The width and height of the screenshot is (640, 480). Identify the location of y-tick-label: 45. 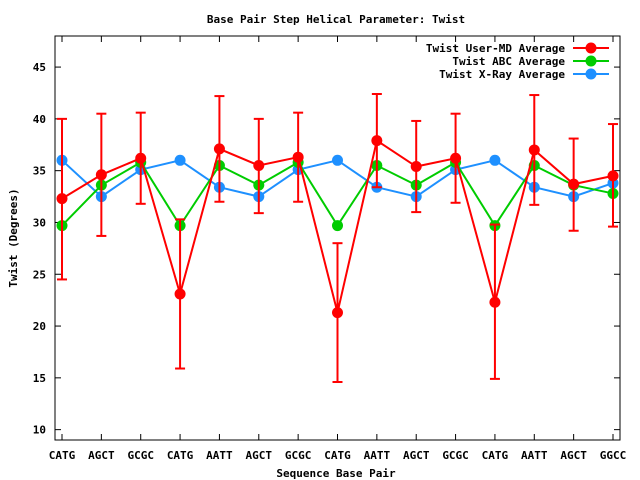
(39, 67).